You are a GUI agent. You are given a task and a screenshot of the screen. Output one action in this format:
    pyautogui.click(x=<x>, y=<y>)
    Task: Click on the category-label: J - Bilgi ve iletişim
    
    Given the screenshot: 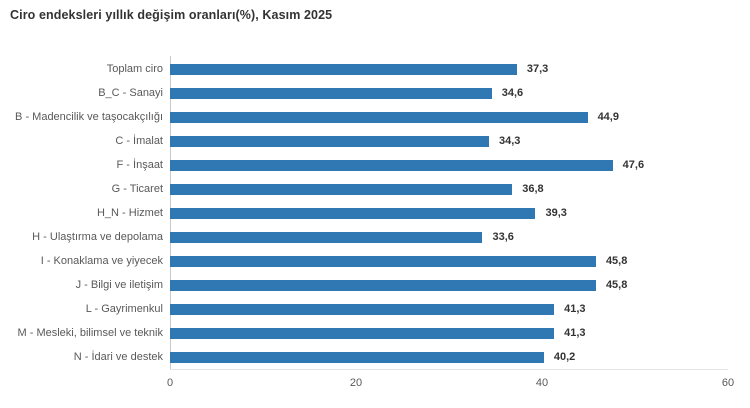 What is the action you would take?
    pyautogui.click(x=119, y=285)
    